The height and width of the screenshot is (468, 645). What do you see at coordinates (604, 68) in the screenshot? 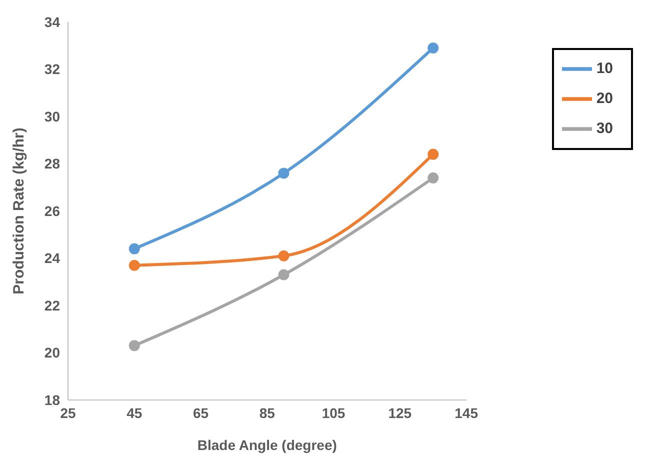
I see `legend-label: 10` at bounding box center [604, 68].